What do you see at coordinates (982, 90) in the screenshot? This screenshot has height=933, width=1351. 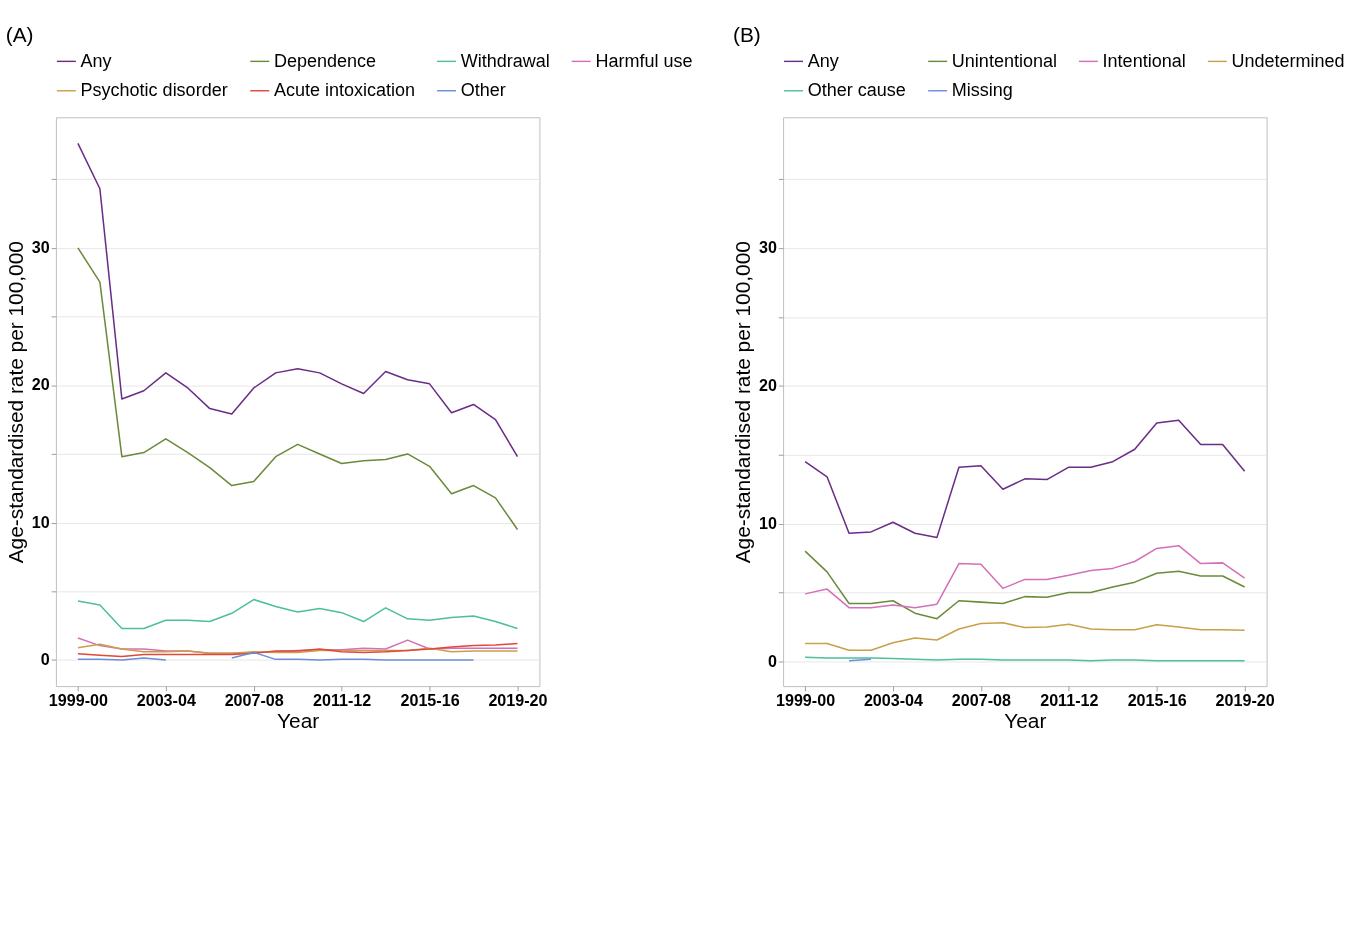 I see `legend-label: Missing` at bounding box center [982, 90].